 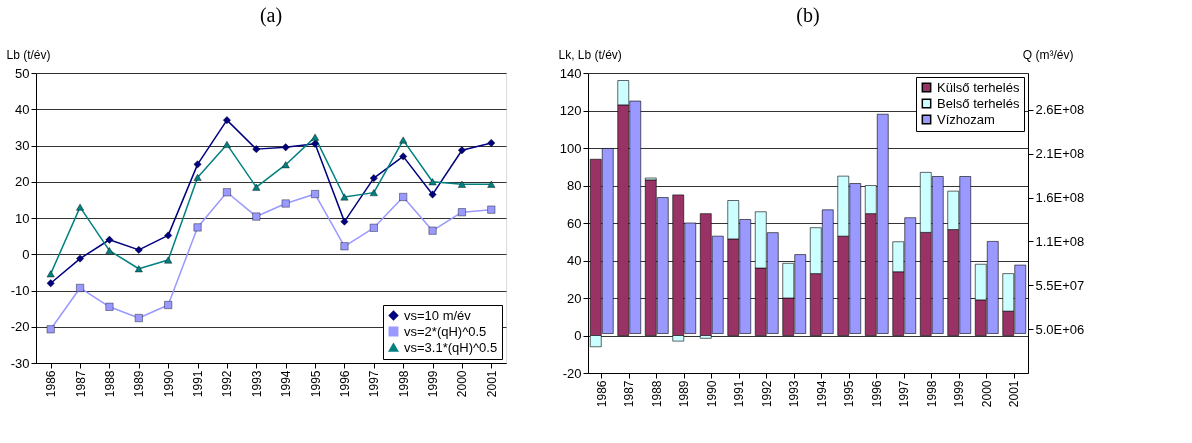 What do you see at coordinates (1060, 110) in the screenshot?
I see `y2-tick-label: 2.6E+08` at bounding box center [1060, 110].